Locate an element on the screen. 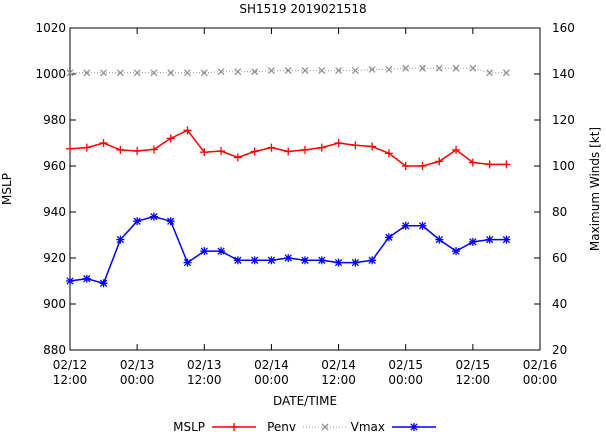 Image resolution: width=606 pixels, height=432 pixels. y2-tick-label: 20 is located at coordinates (559, 350).